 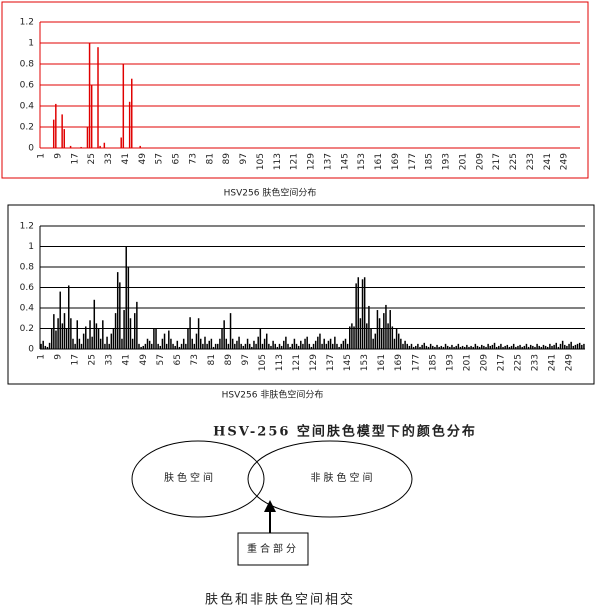 I want to click on x-tick-label: 233, so click(x=535, y=362).